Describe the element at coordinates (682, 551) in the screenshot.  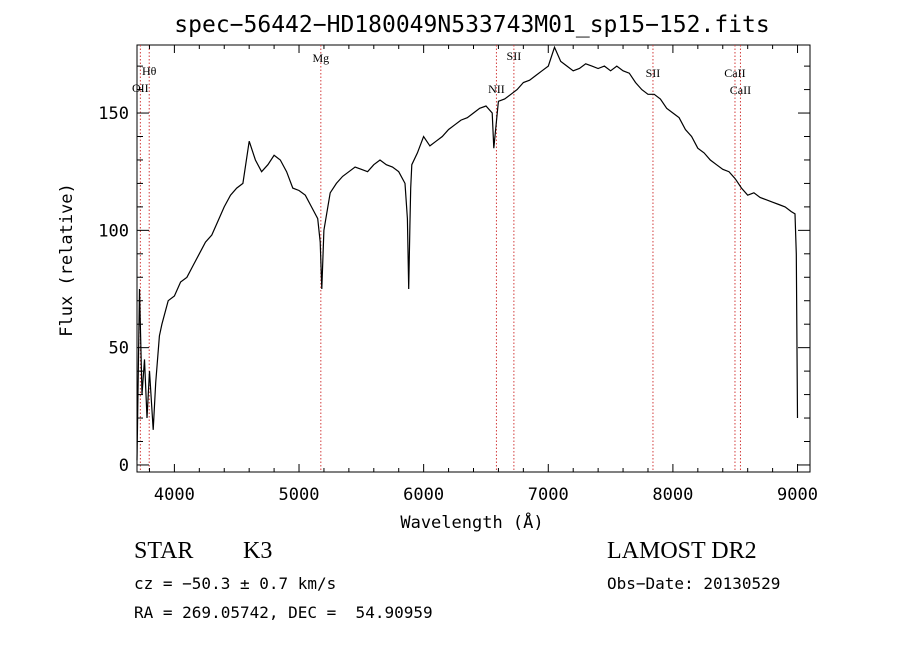
I see `survey-name: LAMOST DR2` at that location.